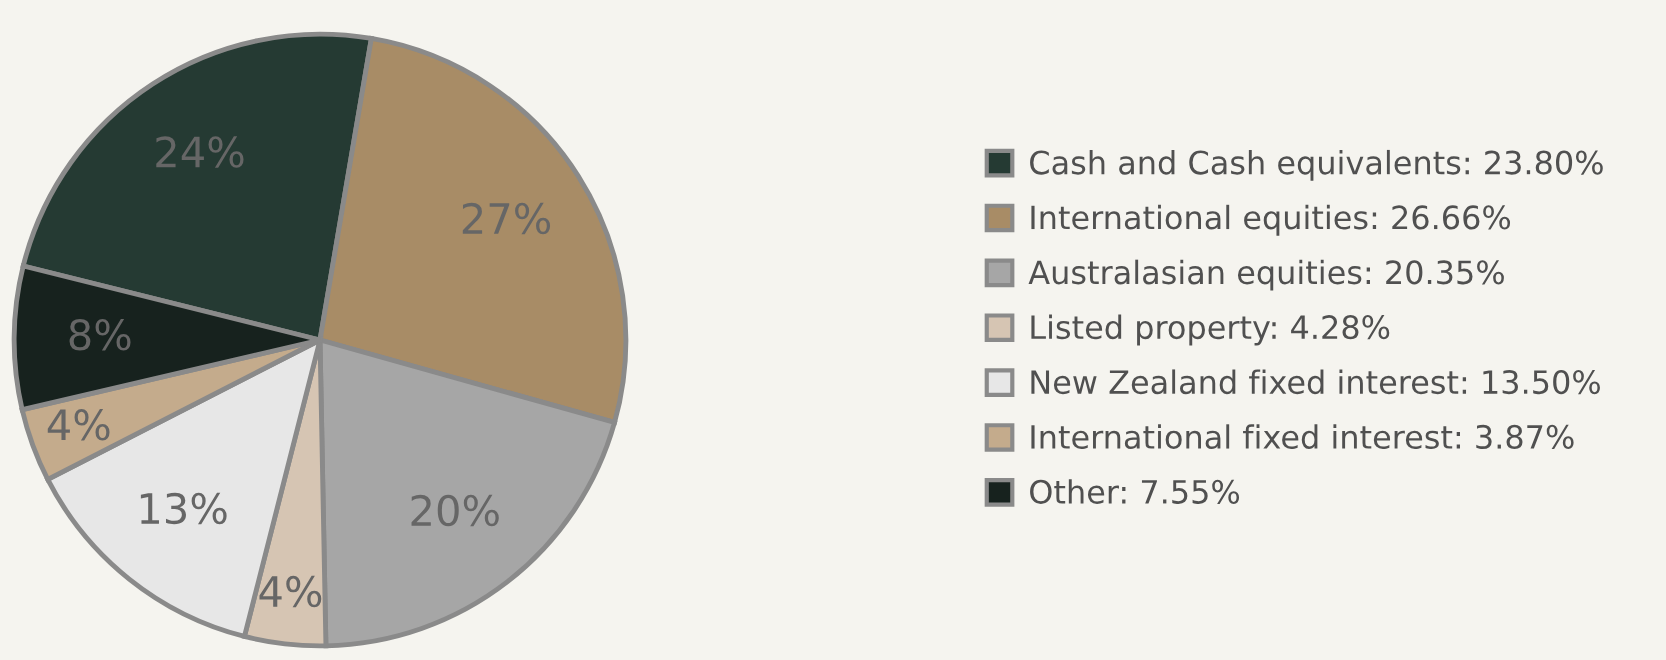 The image size is (1666, 660). I want to click on data-label: 27%, so click(506, 218).